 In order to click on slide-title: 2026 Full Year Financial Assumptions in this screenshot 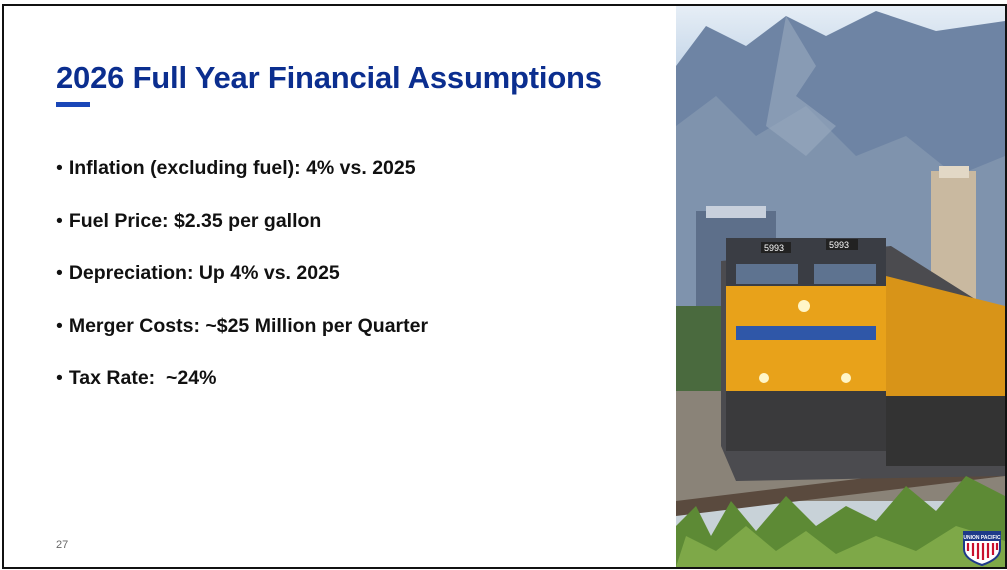, I will do `click(329, 77)`.